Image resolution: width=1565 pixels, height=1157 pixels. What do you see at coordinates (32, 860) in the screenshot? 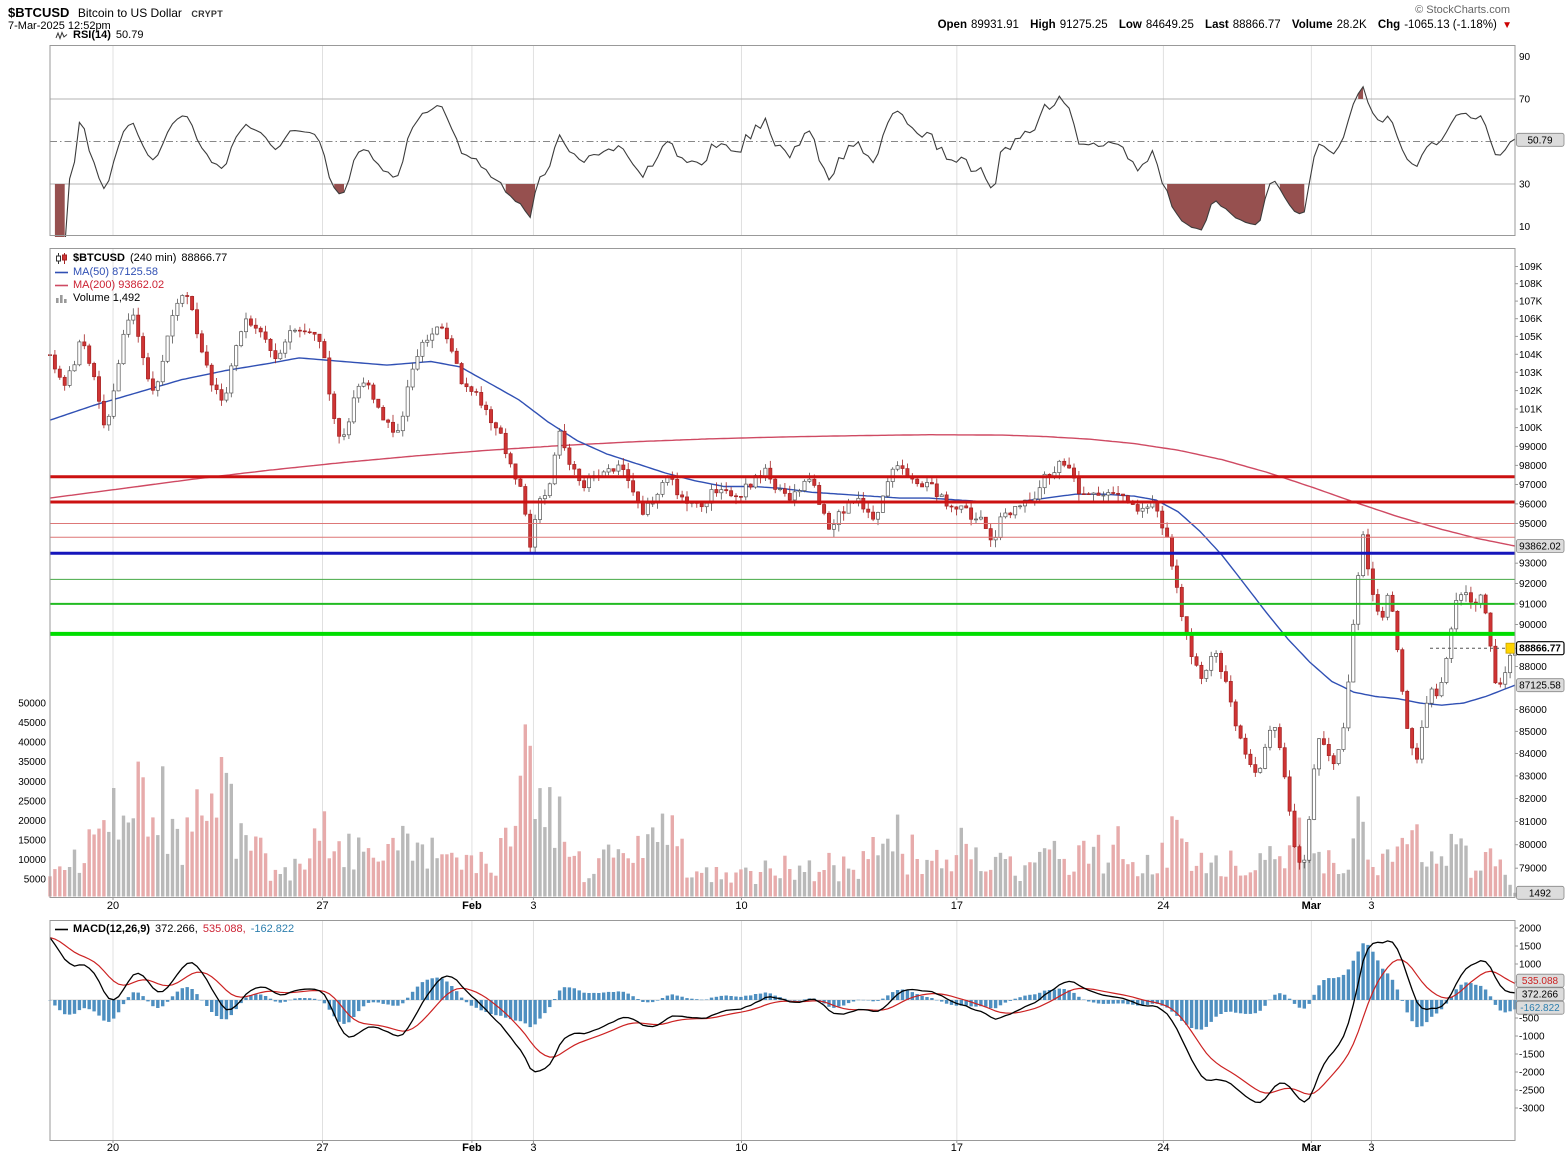
I see `svg-text: 10000` at bounding box center [32, 860].